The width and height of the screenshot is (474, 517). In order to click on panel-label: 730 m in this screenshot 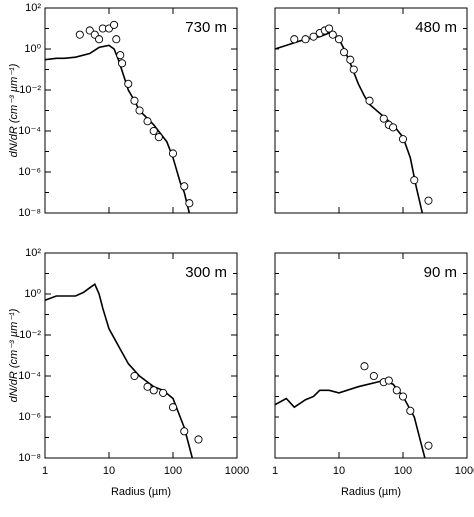, I will do `click(206, 27)`.